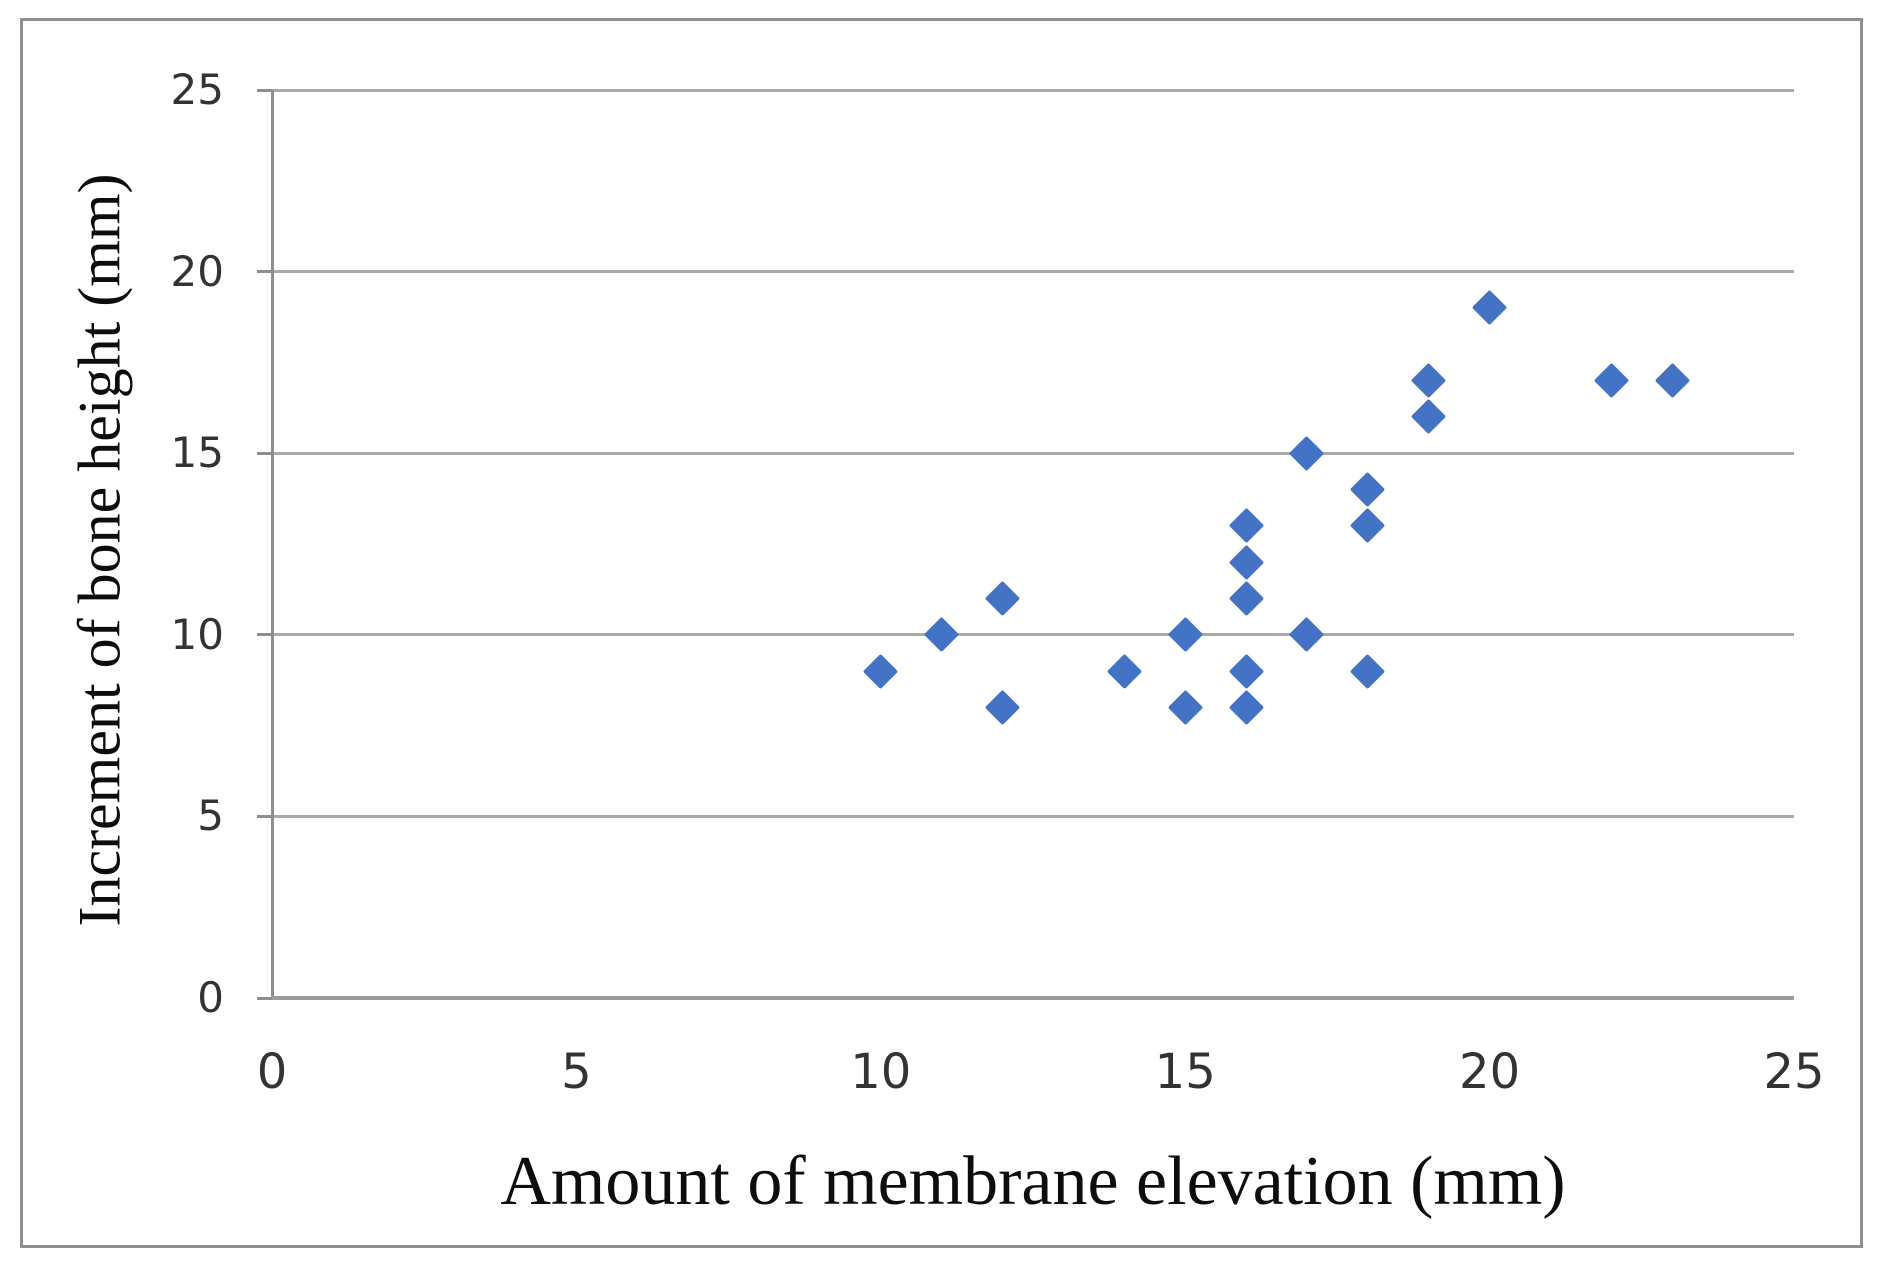 The width and height of the screenshot is (1883, 1267). I want to click on y-tick-label-20: 20, so click(197, 271).